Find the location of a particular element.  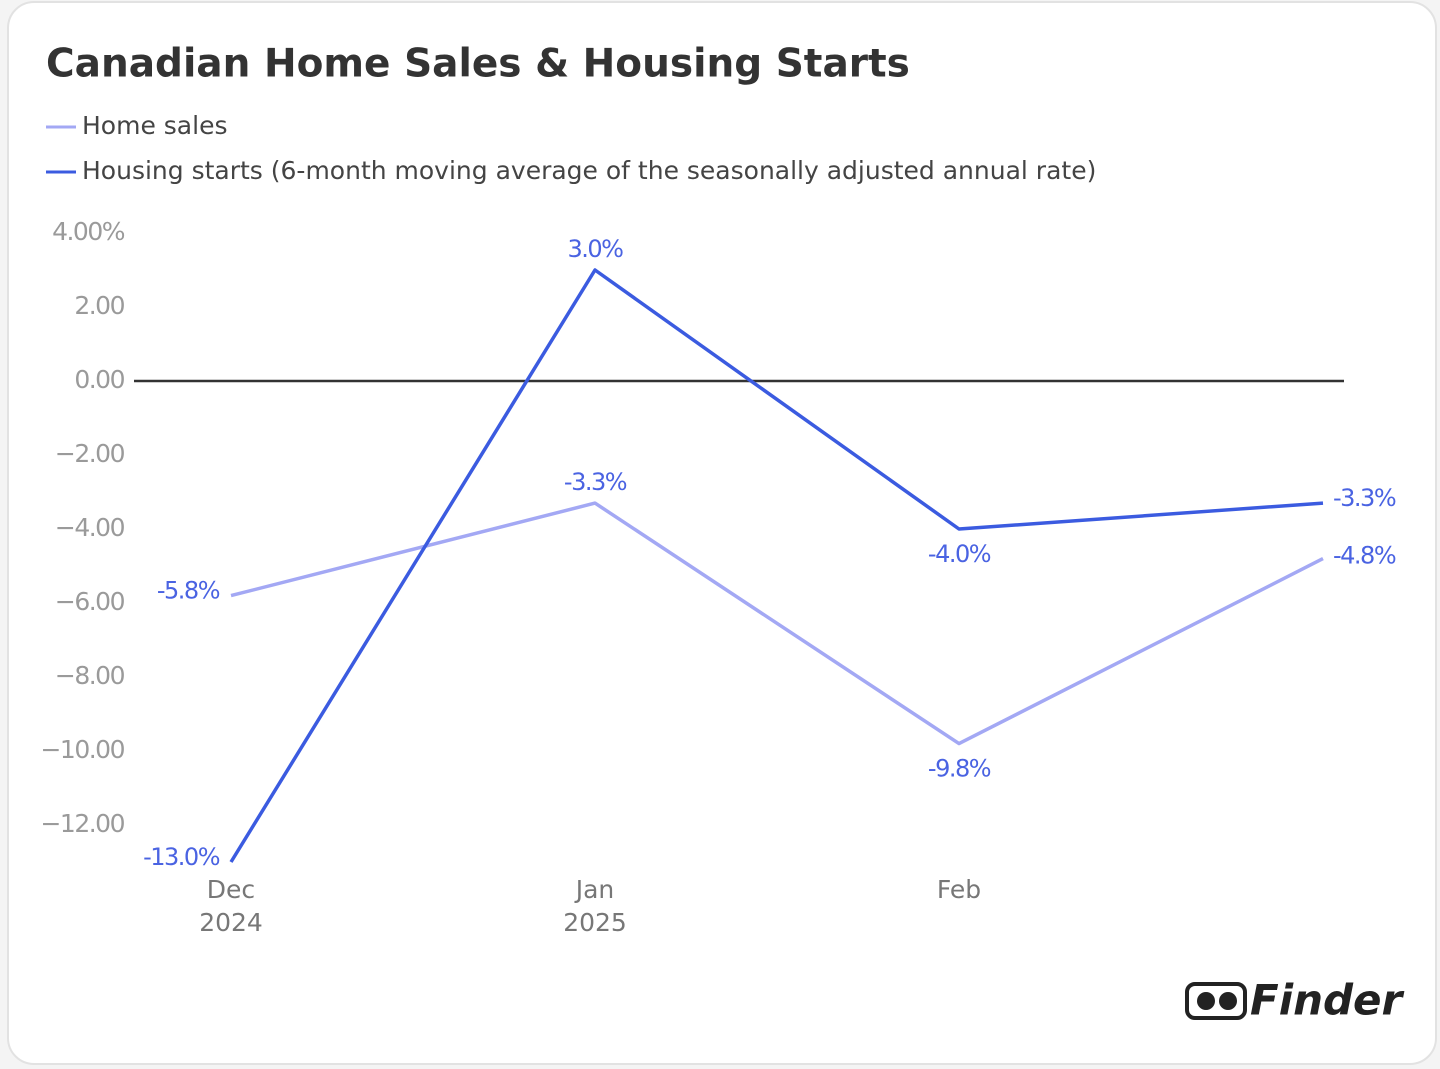

logo-icon is located at coordinates (1216, 1001).